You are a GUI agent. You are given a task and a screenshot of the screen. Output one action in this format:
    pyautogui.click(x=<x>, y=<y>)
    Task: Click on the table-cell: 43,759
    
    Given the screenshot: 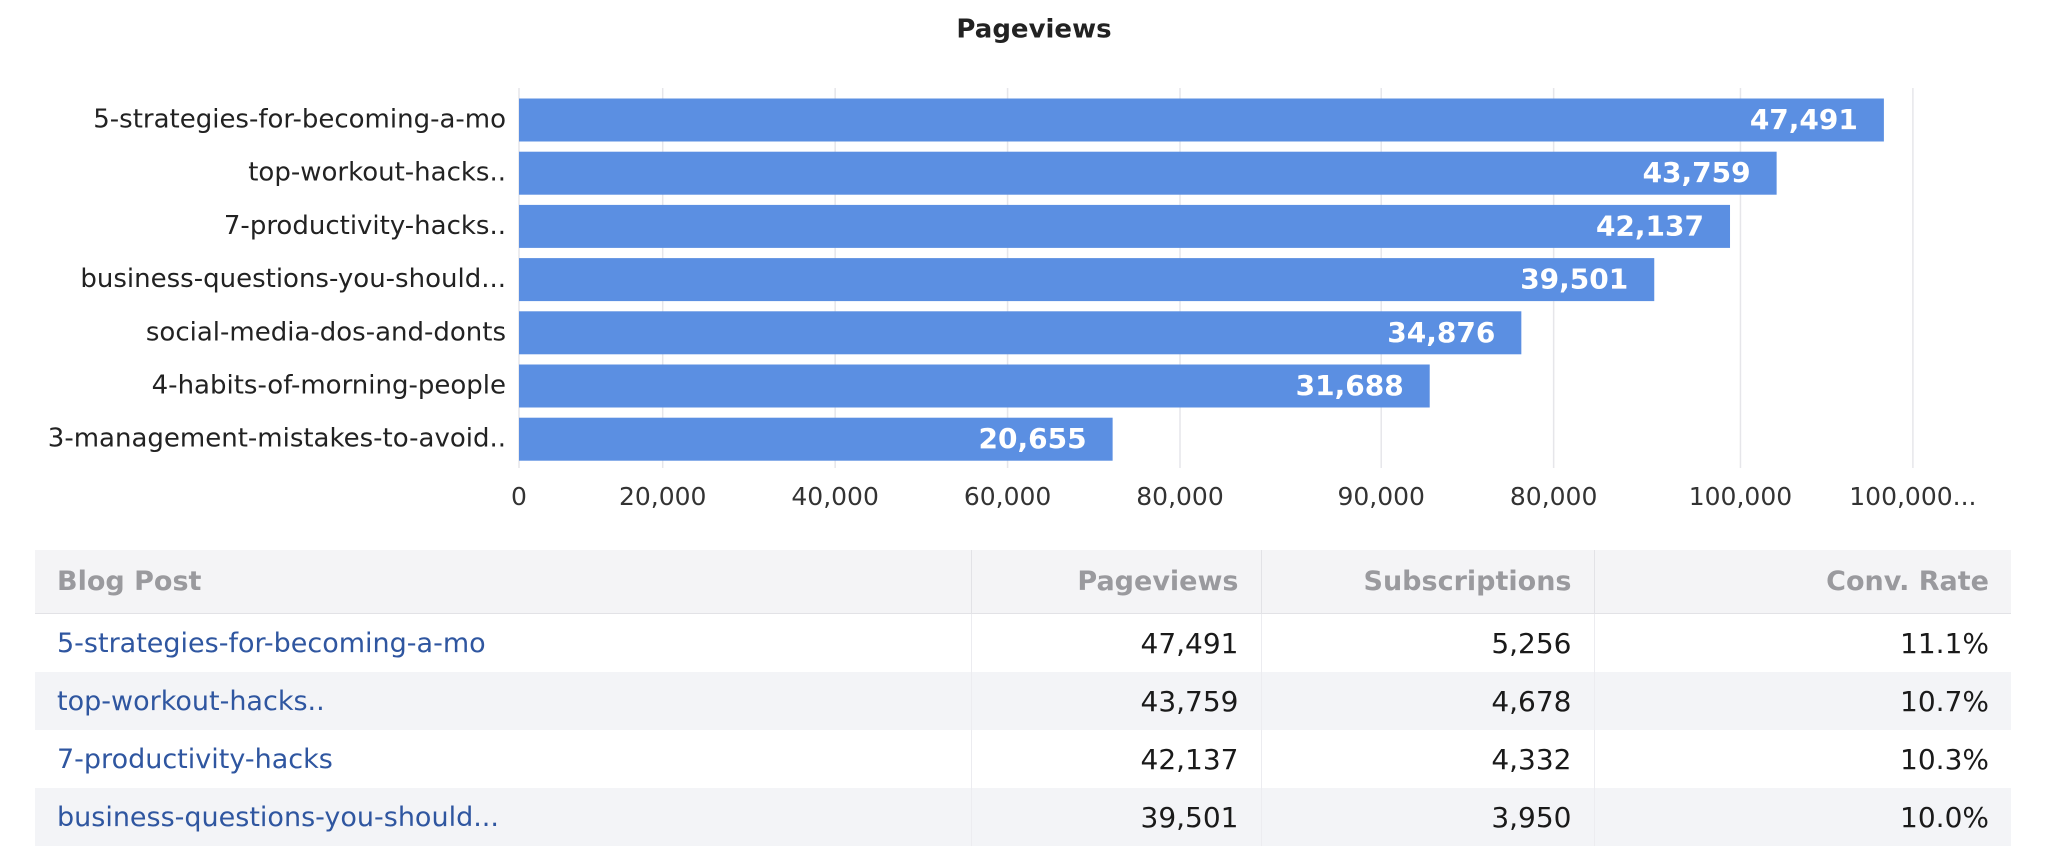 What is the action you would take?
    pyautogui.click(x=1116, y=701)
    